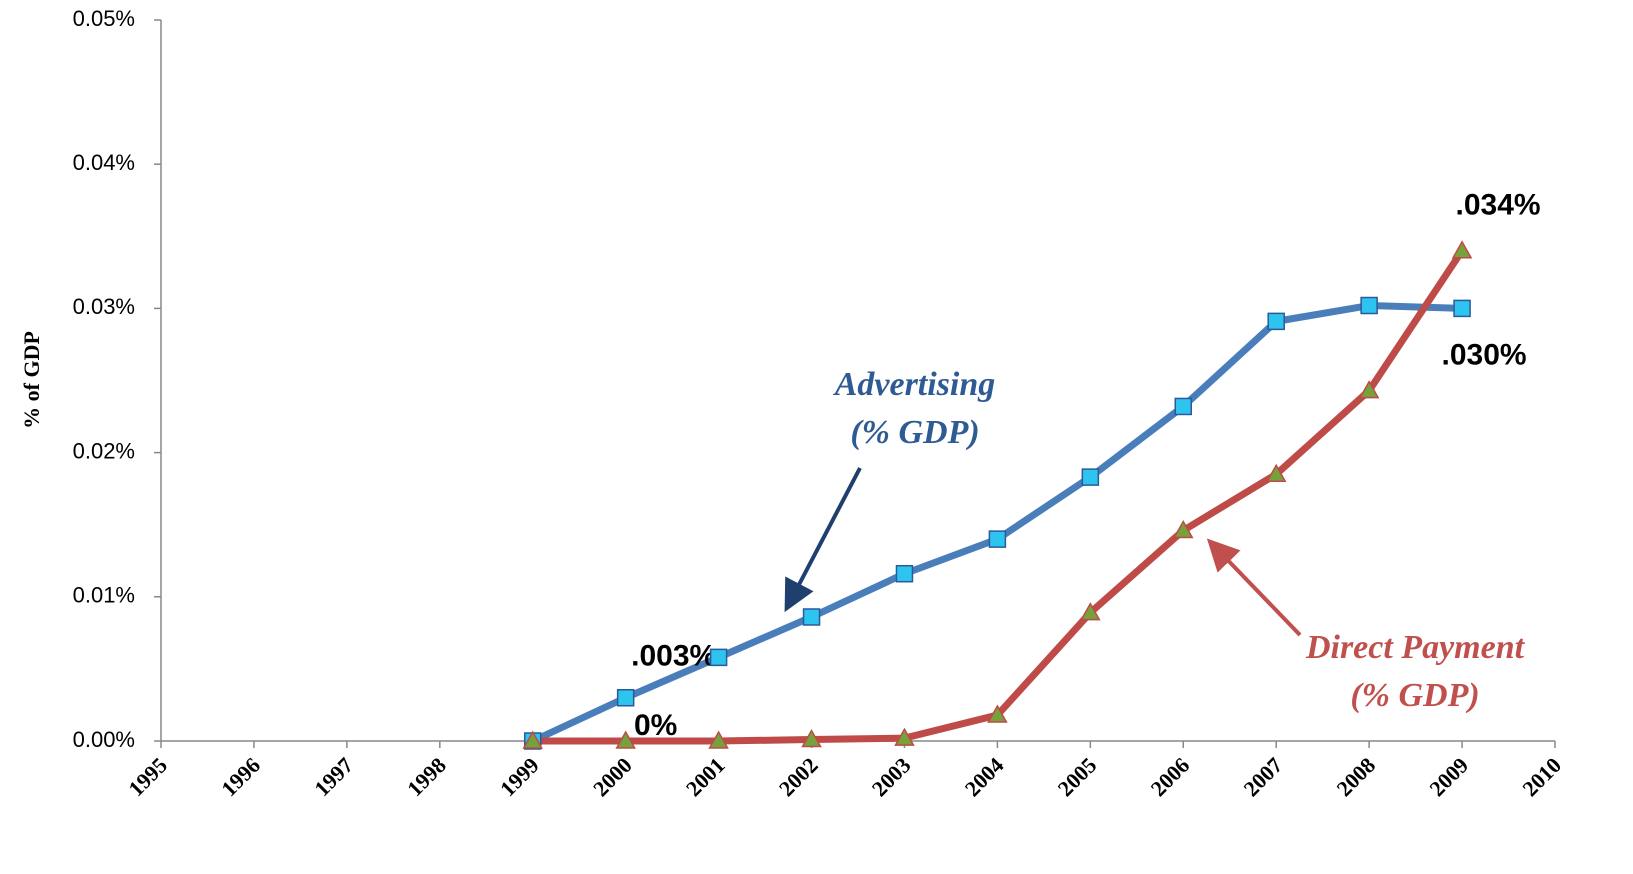 Image resolution: width=1633 pixels, height=874 pixels. What do you see at coordinates (104, 18) in the screenshot?
I see `y-tick-label: 0.05%` at bounding box center [104, 18].